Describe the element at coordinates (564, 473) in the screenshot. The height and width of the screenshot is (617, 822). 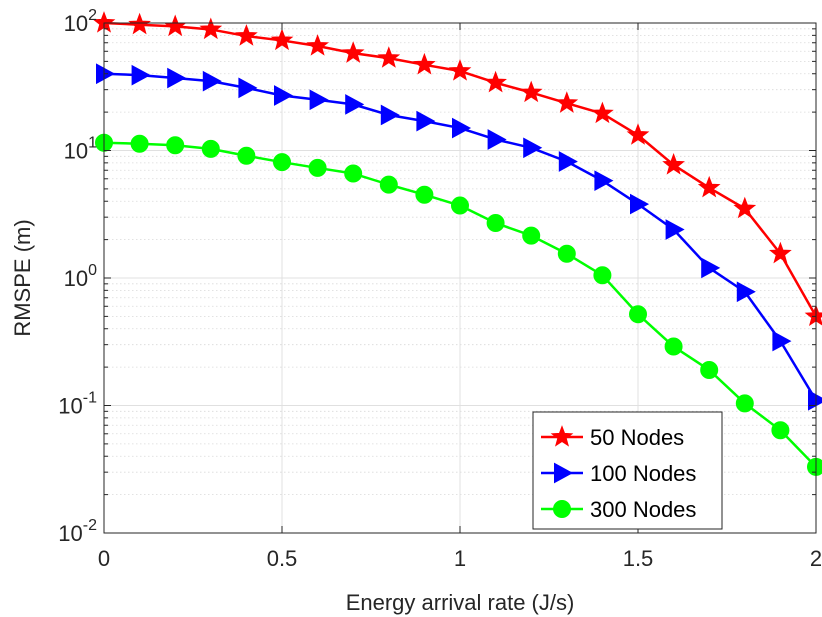
I see `legend-marker-100-nodes` at that location.